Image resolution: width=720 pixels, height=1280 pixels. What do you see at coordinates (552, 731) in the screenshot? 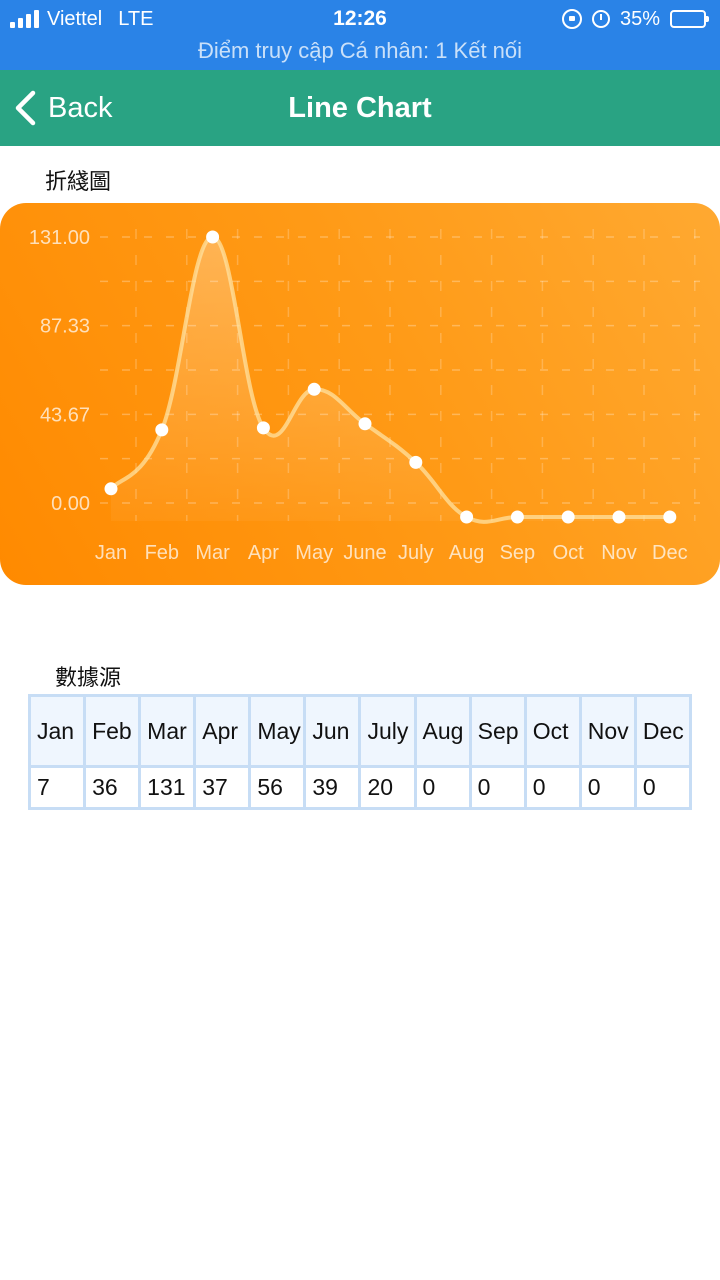
I see `table-header-cell: Oct` at bounding box center [552, 731].